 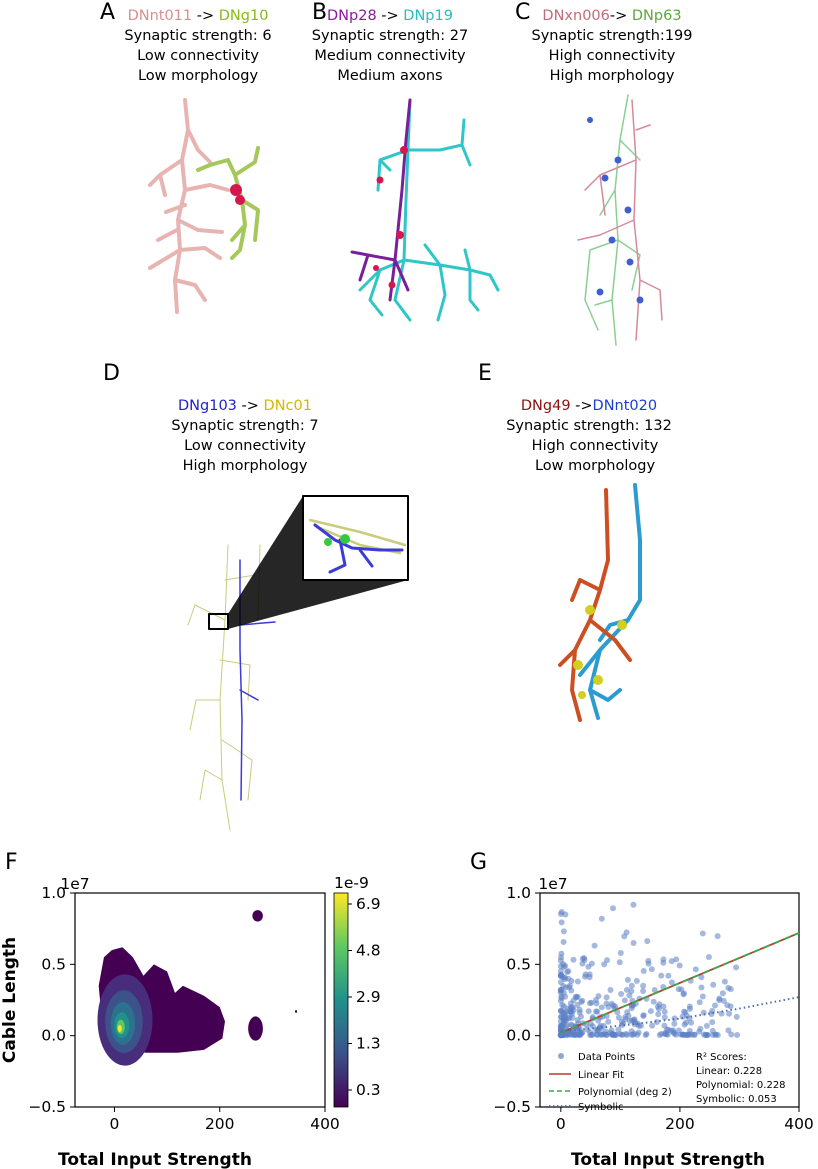 I want to click on chart-g-points, so click(x=649, y=970).